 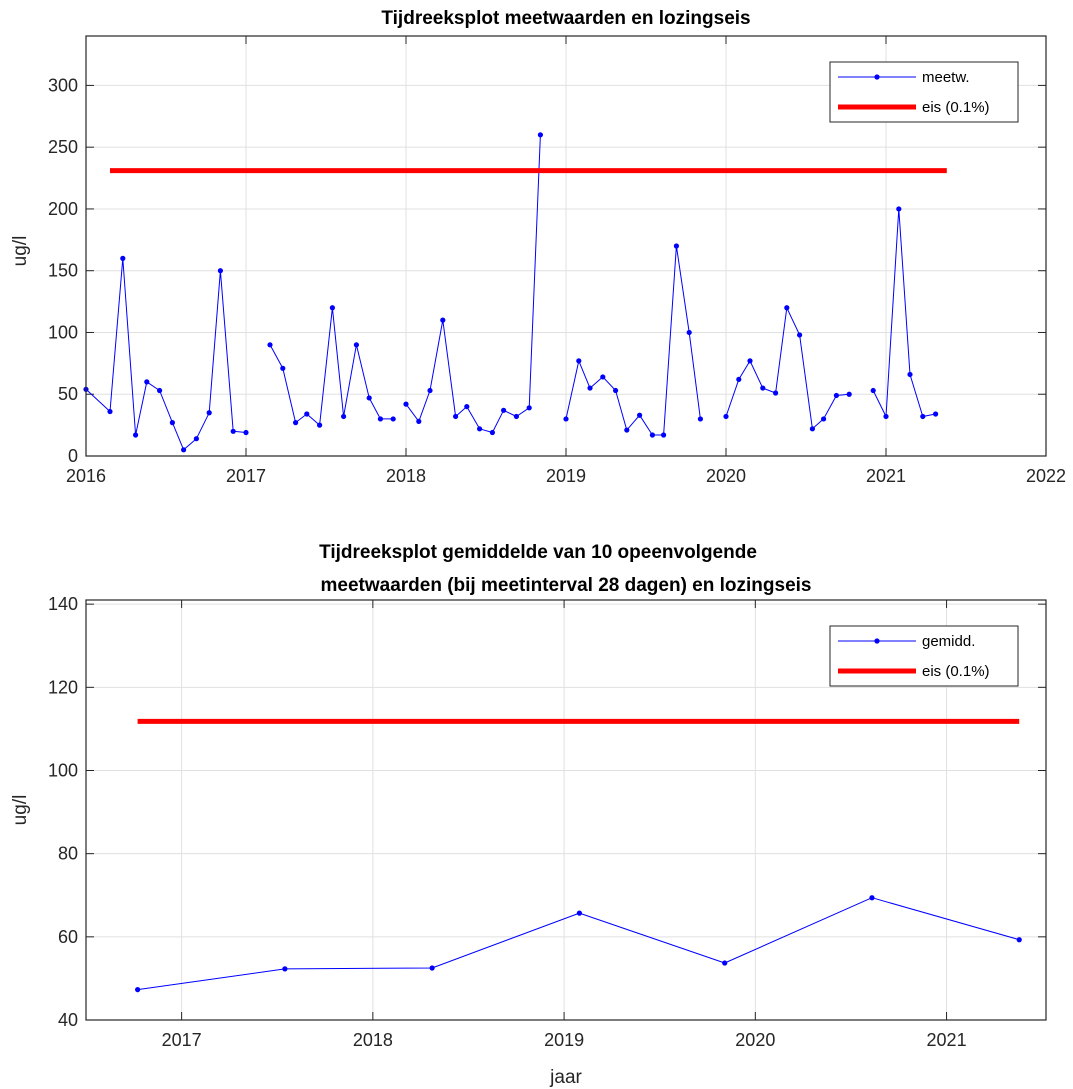 What do you see at coordinates (63, 332) in the screenshot?
I see `y-tick-label: 100` at bounding box center [63, 332].